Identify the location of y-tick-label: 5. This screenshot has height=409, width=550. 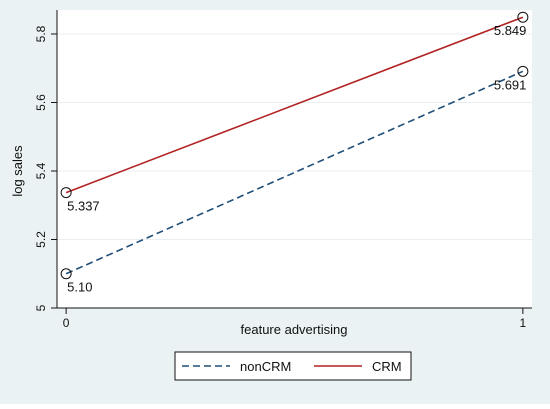
(41, 307).